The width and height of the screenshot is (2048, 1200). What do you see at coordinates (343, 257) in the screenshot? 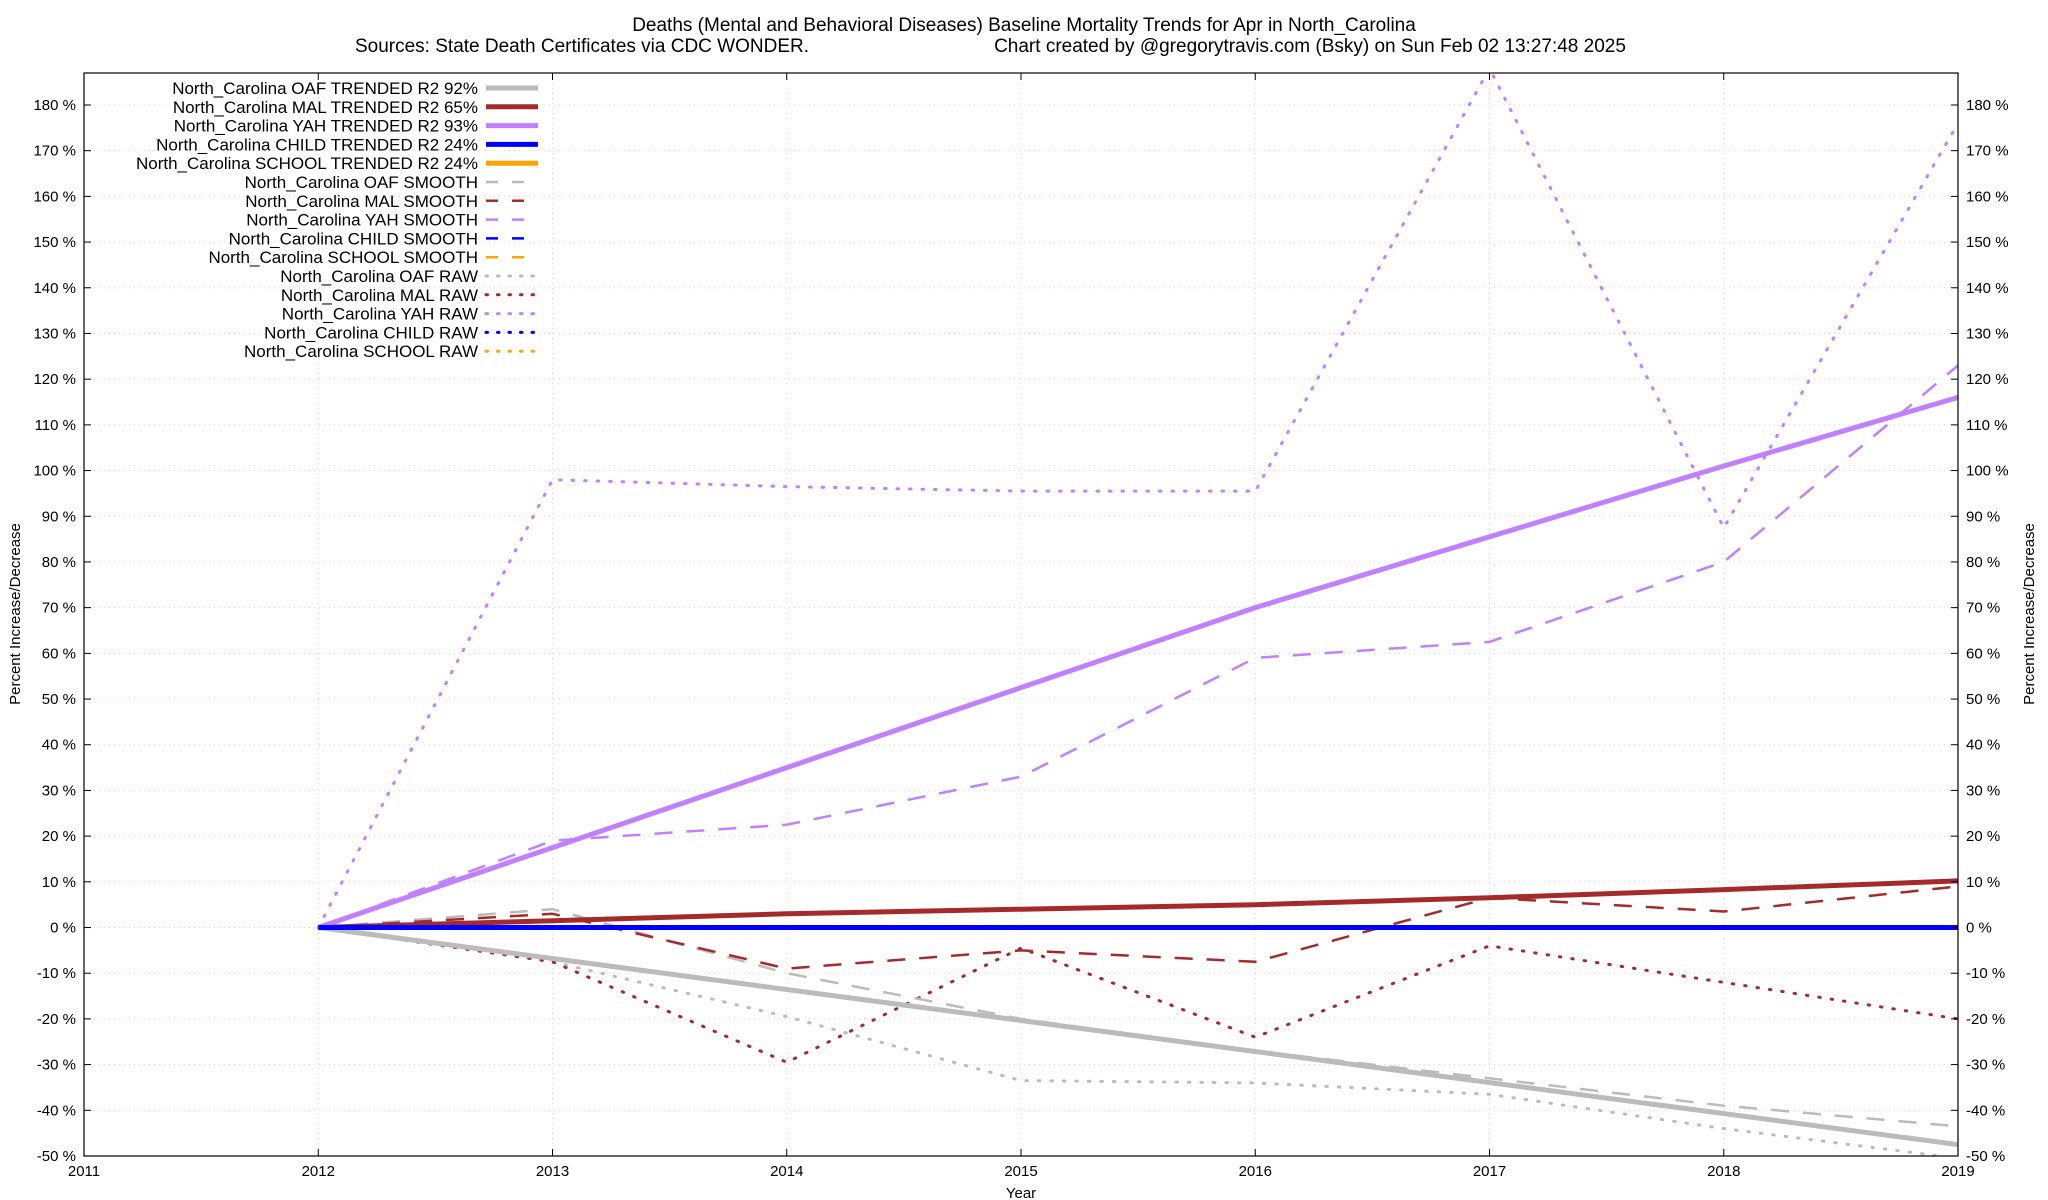
I see `legend-label: North_Carolina SCHOOL SMOOTH` at bounding box center [343, 257].